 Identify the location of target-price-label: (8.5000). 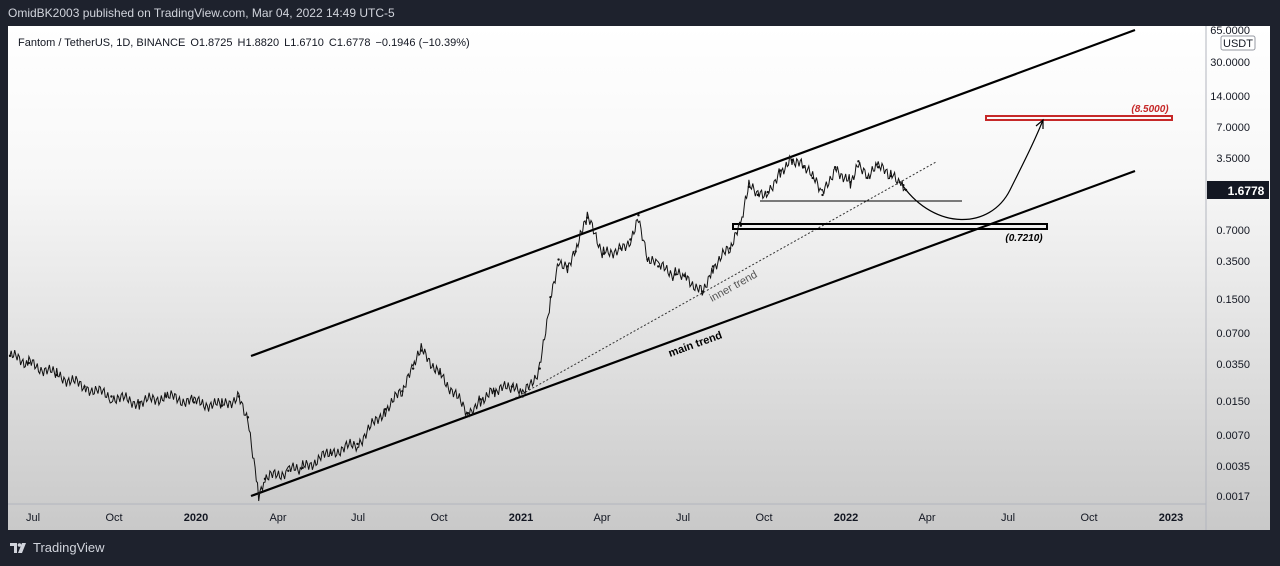
(1150, 109).